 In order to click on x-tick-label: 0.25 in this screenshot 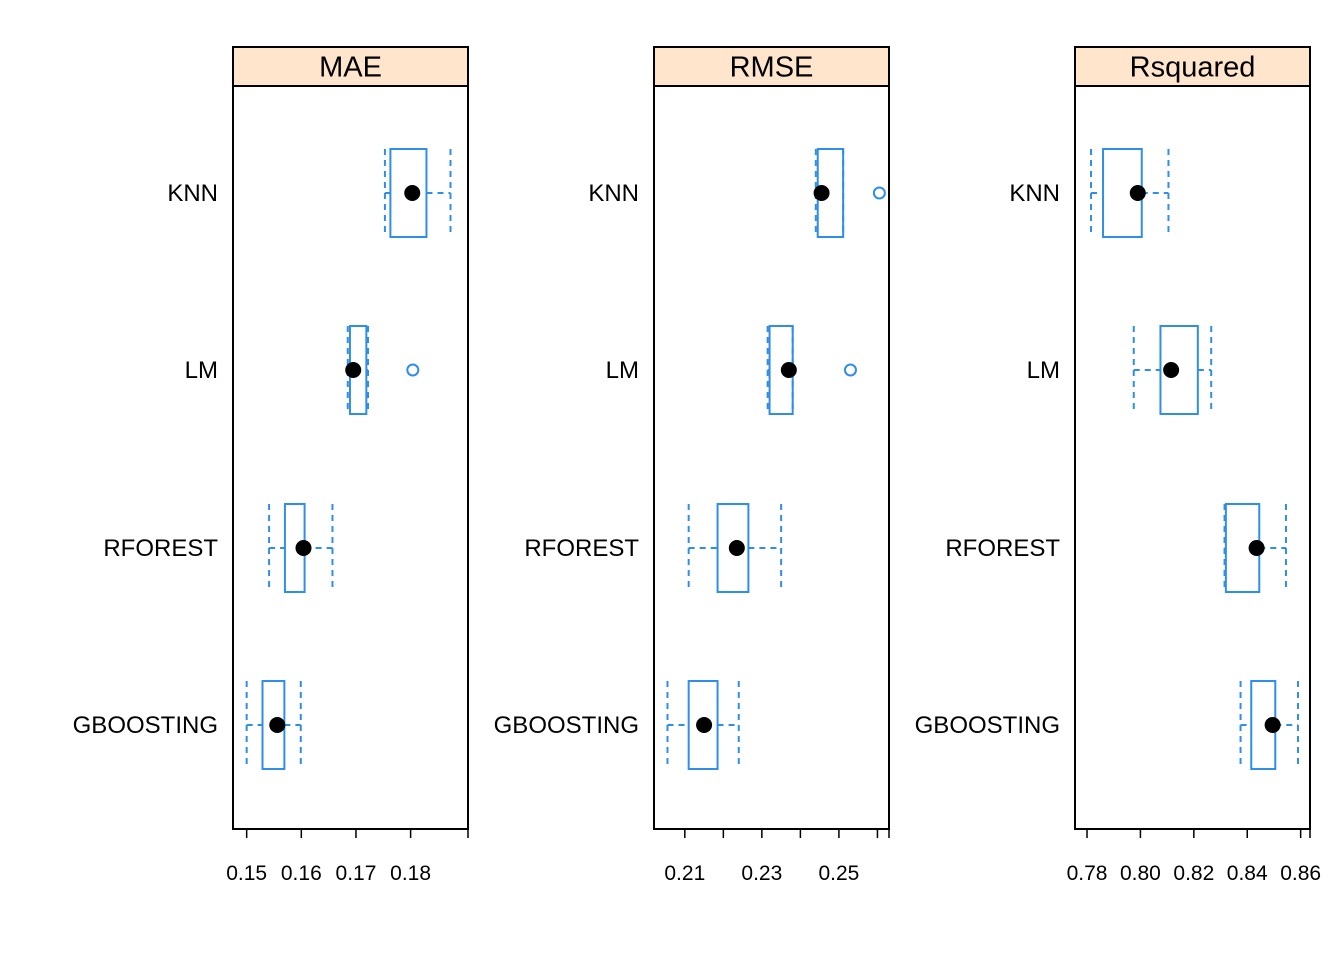, I will do `click(838, 873)`.